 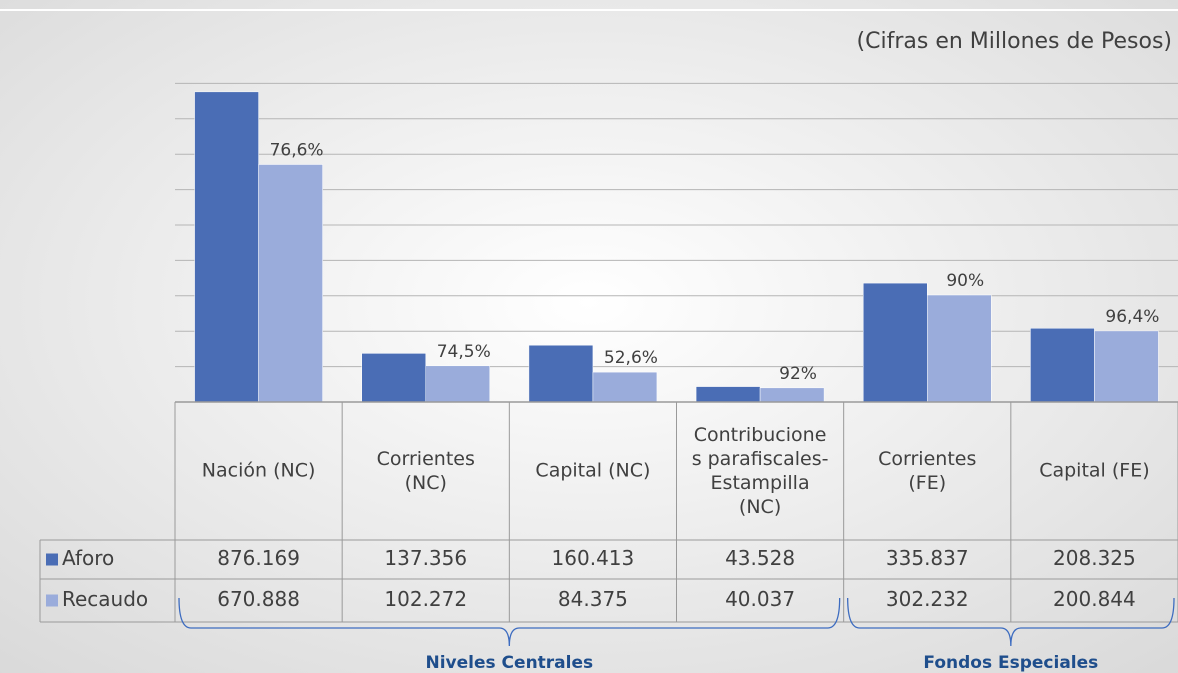 What do you see at coordinates (1094, 558) in the screenshot?
I see `table-value: 208.325` at bounding box center [1094, 558].